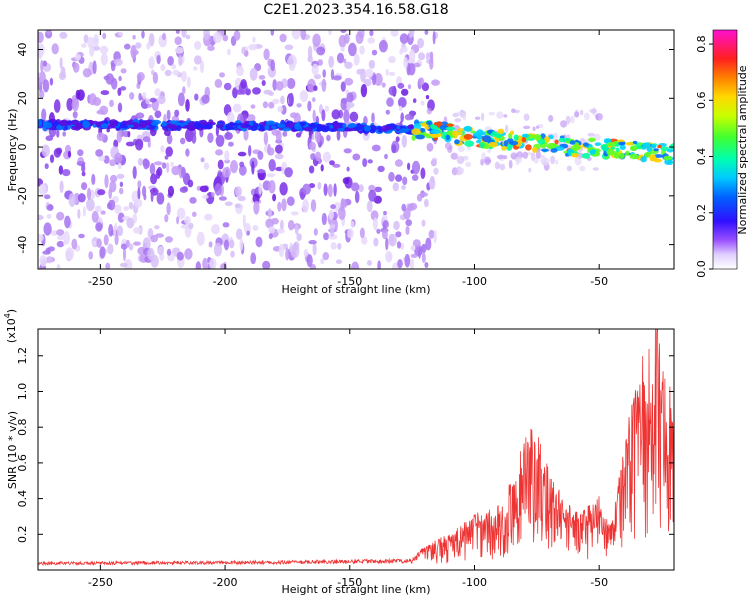 The height and width of the screenshot is (600, 750). Describe the element at coordinates (10, 326) in the screenshot. I see `svg-text: (x104)` at that location.